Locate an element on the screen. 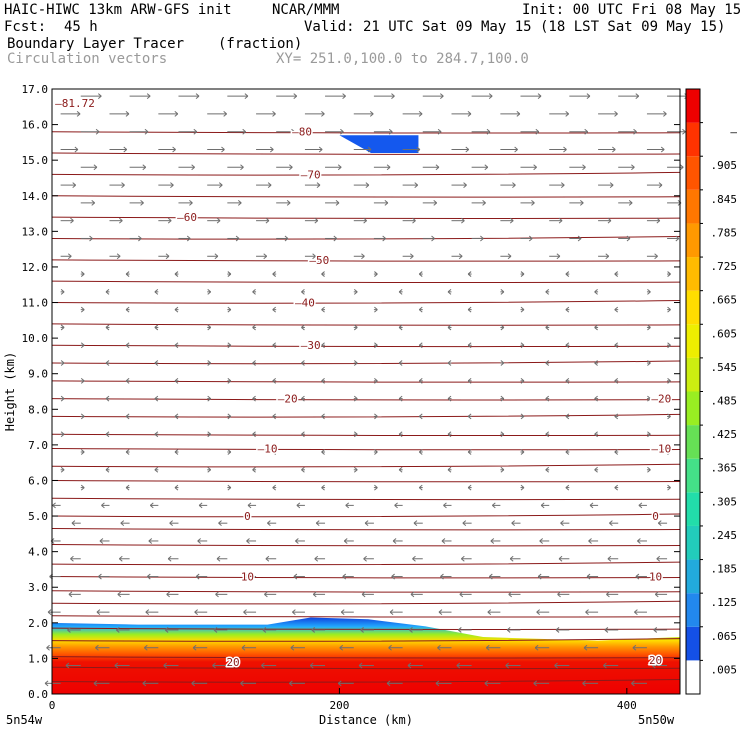  colorbar-swatch is located at coordinates (693, 542).